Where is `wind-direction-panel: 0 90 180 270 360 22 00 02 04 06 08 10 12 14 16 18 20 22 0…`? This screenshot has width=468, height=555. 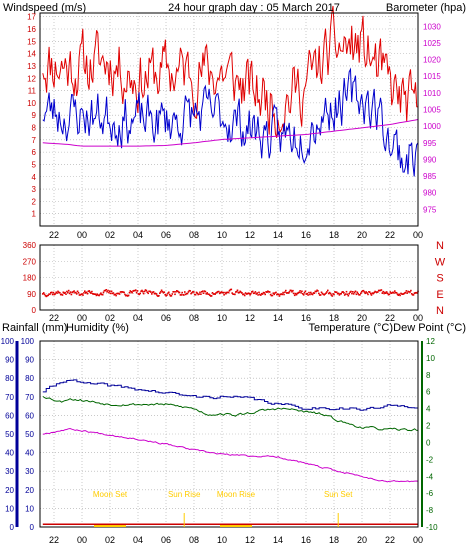
wind-direction-panel: 0 90 180 270 360 22 00 02 04 06 08 10 12 14 16 18 20 22 0… is located at coordinates (234, 281).